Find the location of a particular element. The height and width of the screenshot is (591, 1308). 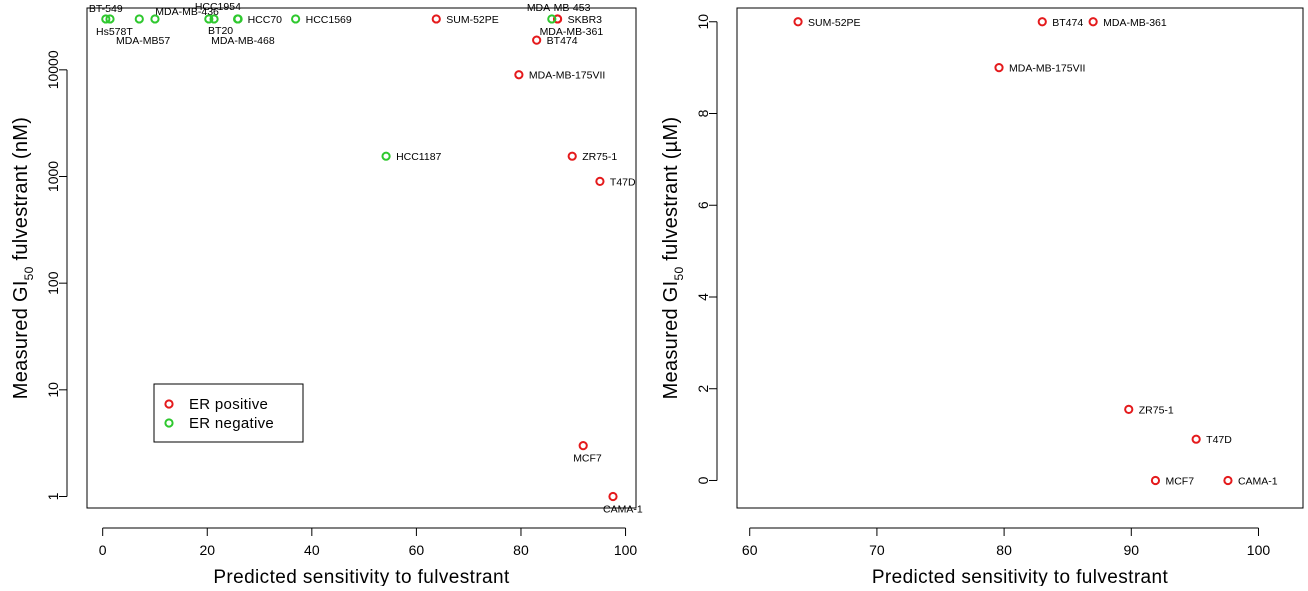

y-tick-label: 2 is located at coordinates (703, 389).